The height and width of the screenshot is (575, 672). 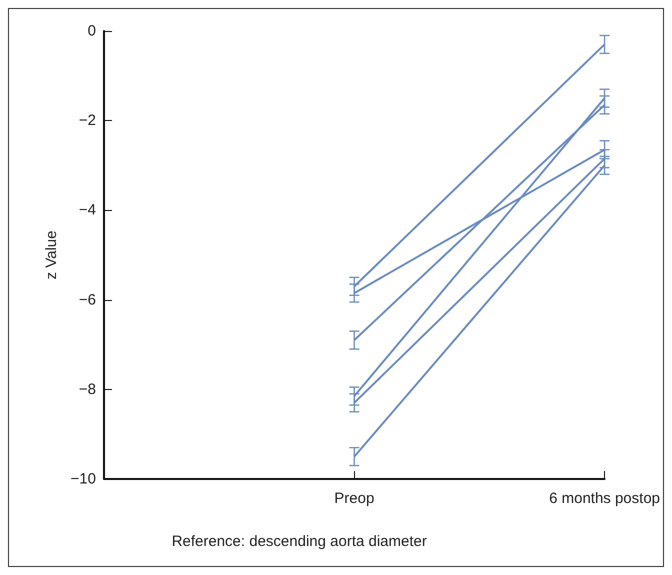 What do you see at coordinates (87, 389) in the screenshot?
I see `y-tick-label: −8` at bounding box center [87, 389].